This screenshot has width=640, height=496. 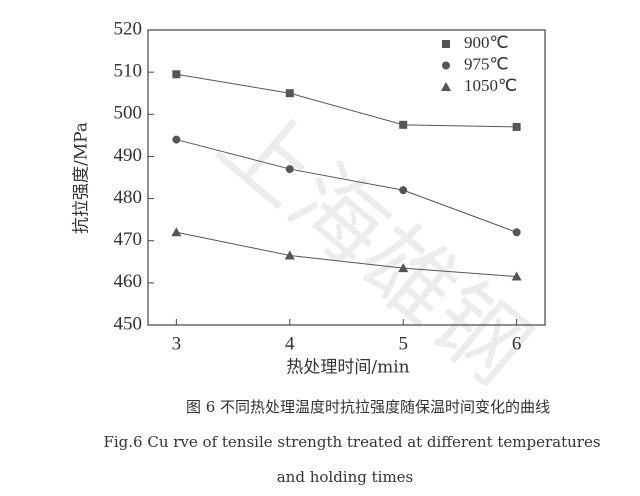 What do you see at coordinates (486, 42) in the screenshot?
I see `legend-label: 900℃` at bounding box center [486, 42].